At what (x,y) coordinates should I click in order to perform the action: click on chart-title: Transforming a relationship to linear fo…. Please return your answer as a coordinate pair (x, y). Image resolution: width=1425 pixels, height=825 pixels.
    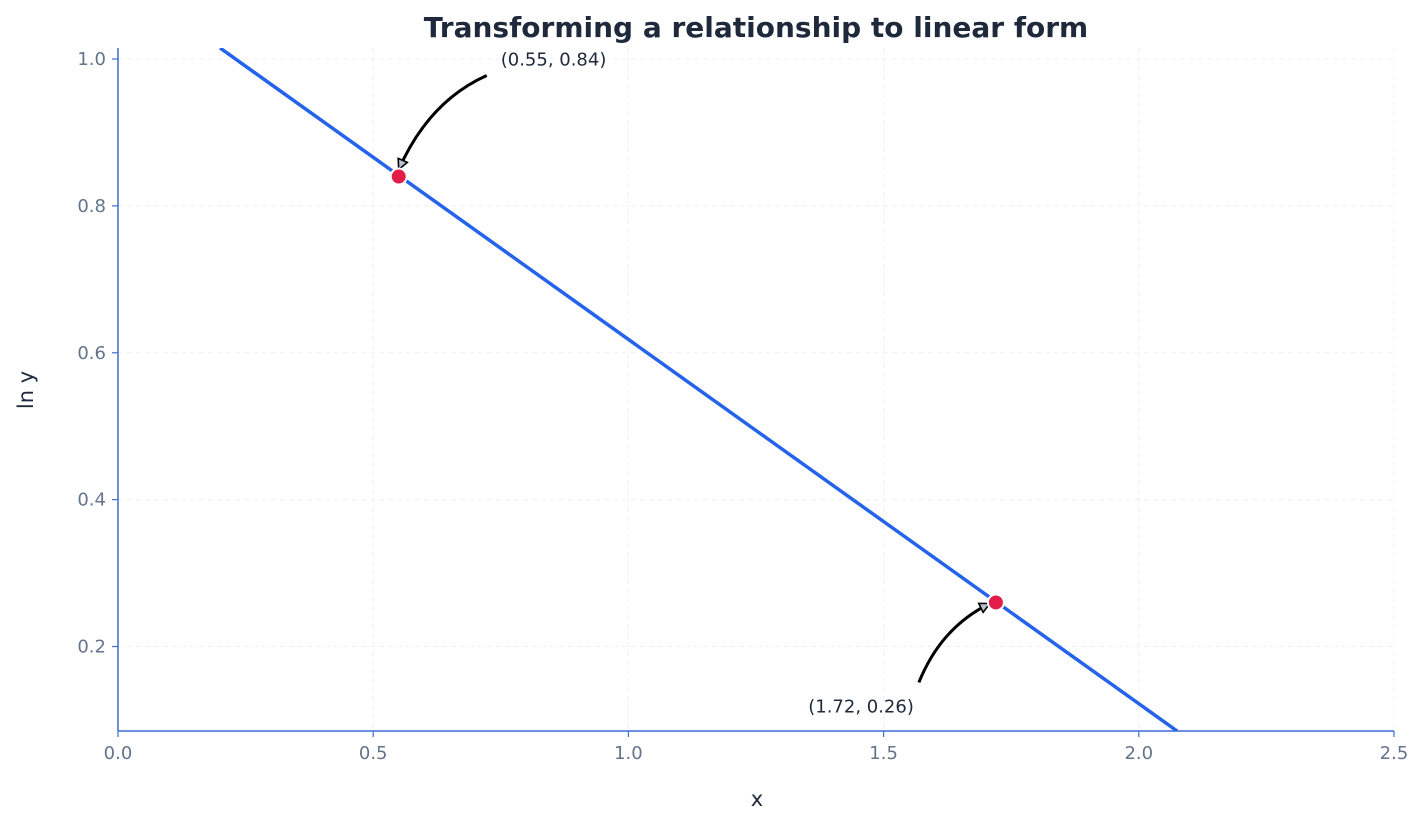
    Looking at the image, I should click on (756, 27).